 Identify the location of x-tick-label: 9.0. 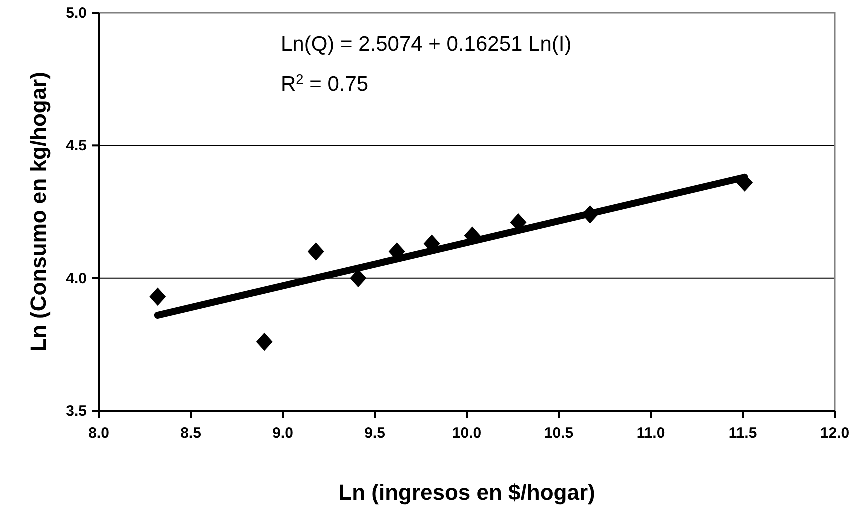
(283, 433).